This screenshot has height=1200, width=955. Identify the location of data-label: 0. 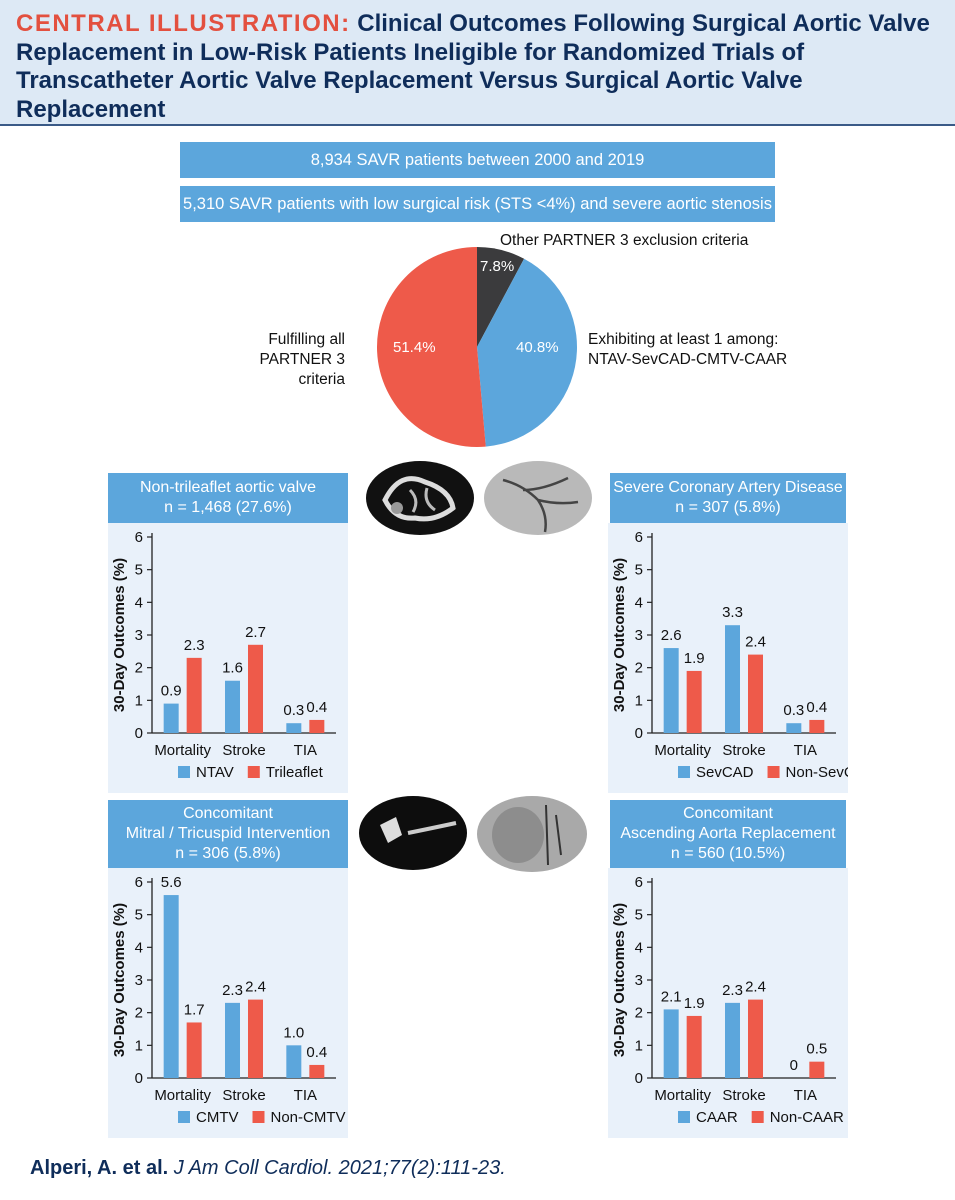
(794, 1065).